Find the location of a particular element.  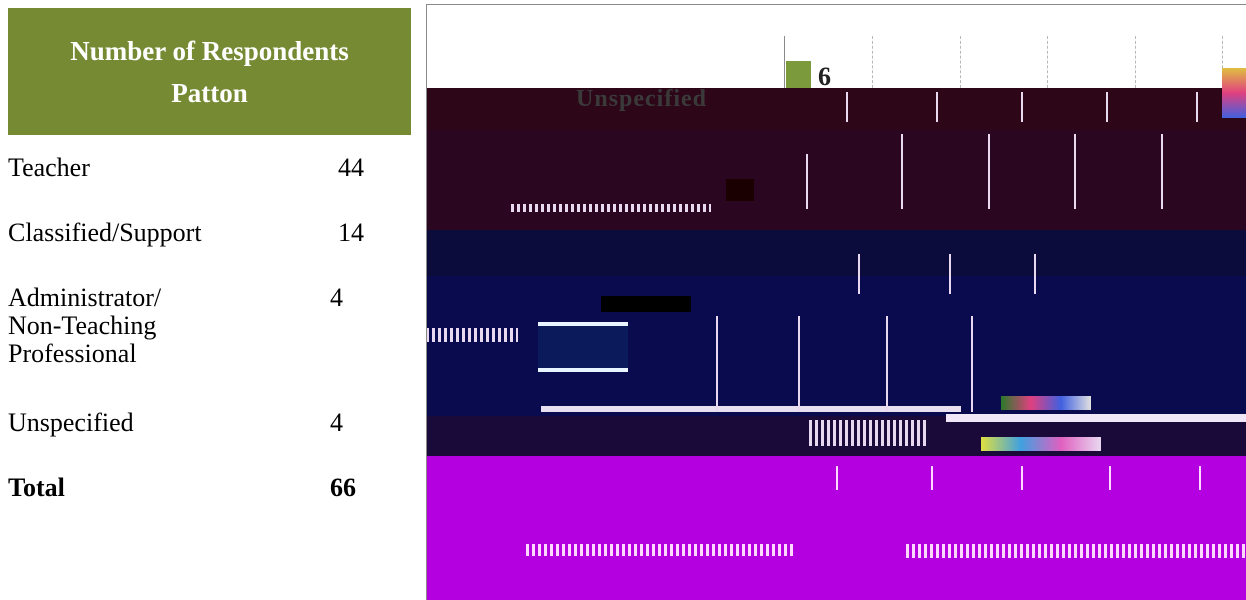

chart-clean-strip is located at coordinates (836, 46).